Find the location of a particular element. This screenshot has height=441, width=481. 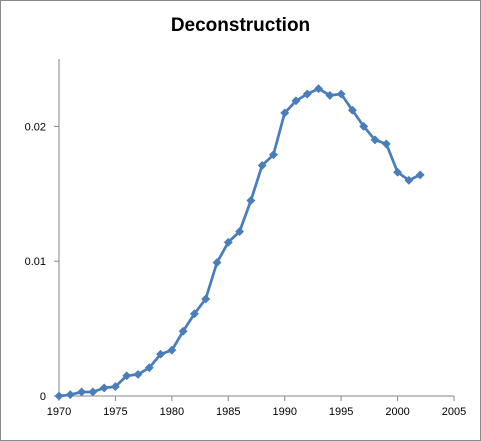

y-tick-label: 0.01 is located at coordinates (35, 262).